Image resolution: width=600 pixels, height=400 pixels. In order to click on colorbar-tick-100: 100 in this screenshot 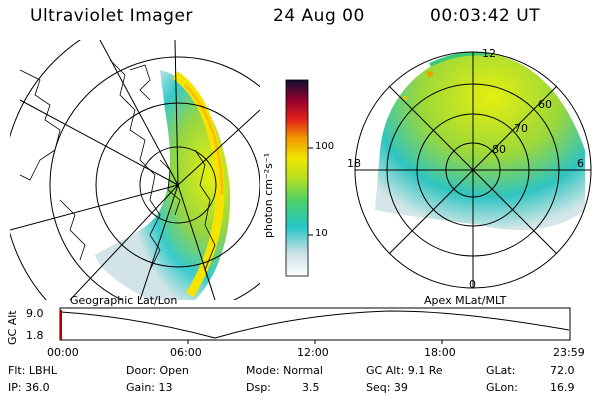, I will do `click(325, 146)`.